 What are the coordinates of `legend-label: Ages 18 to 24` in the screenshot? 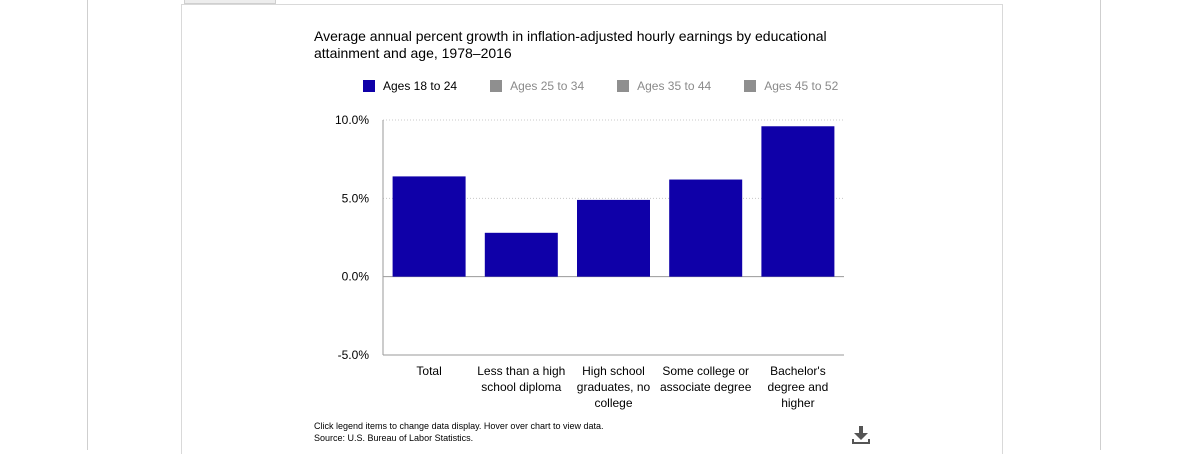 It's located at (420, 86).